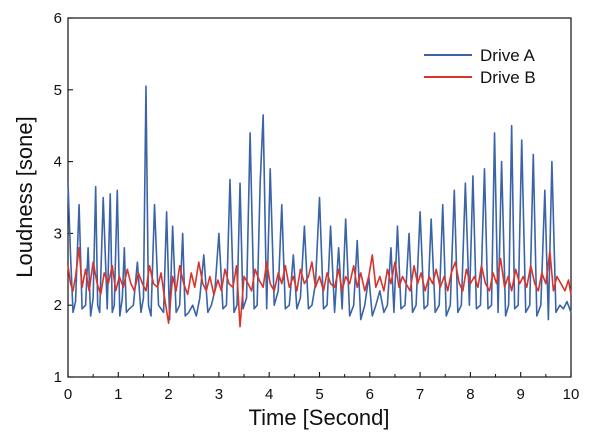 This screenshot has width=592, height=435. Describe the element at coordinates (63, 198) in the screenshot. I see `y-axis-ticks: 1 2 3 4 5 6` at that location.